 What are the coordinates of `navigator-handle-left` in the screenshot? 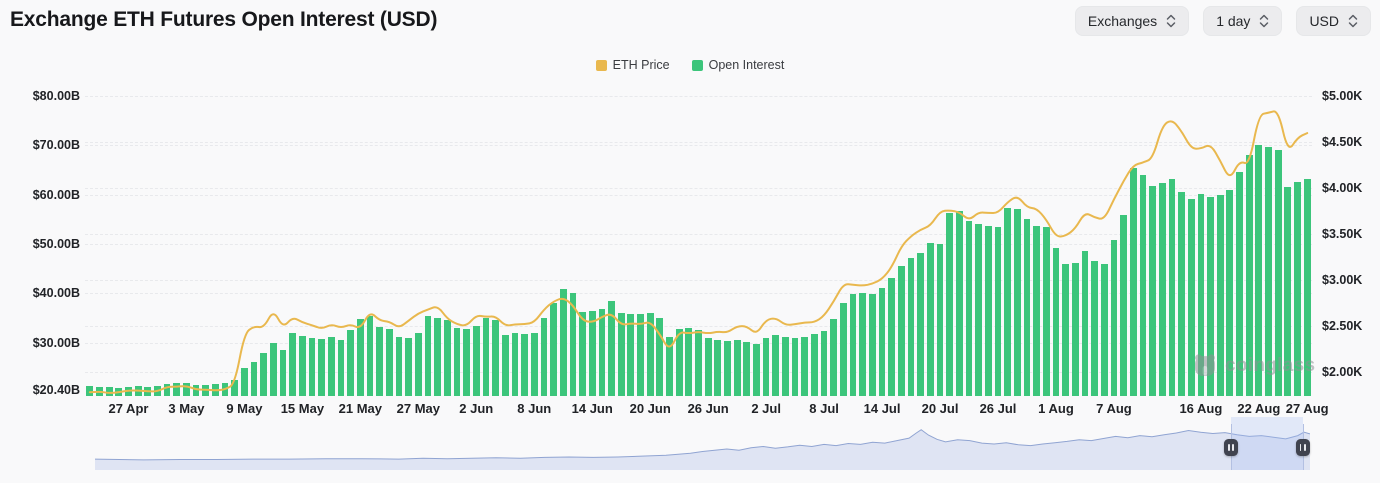 It's located at (1231, 447).